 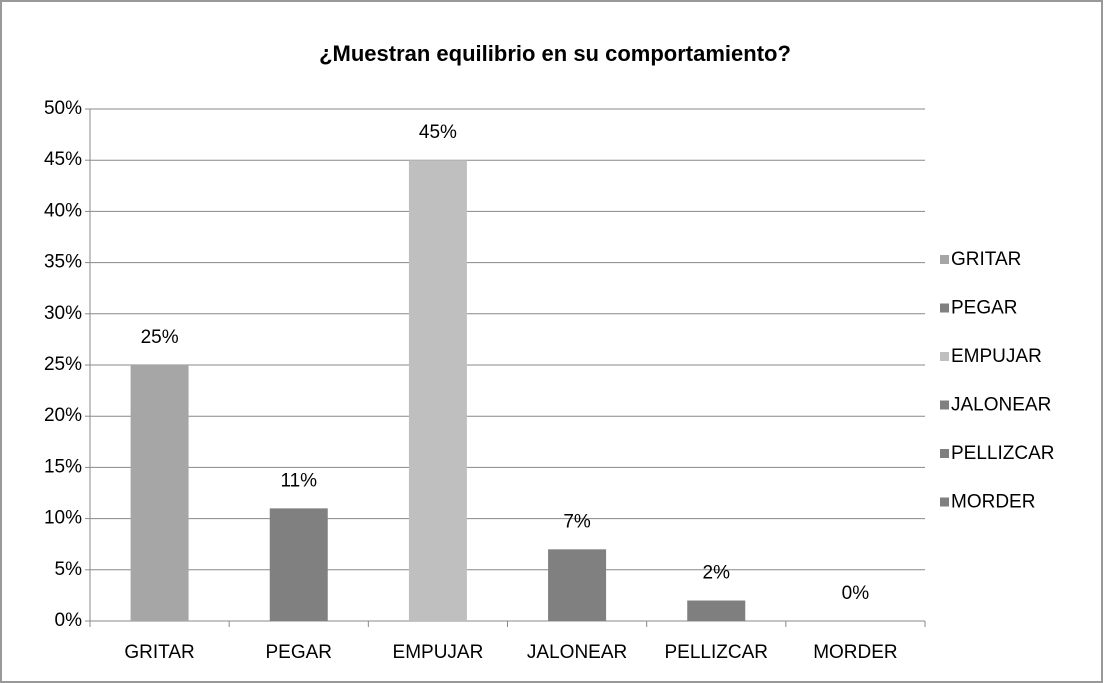 What do you see at coordinates (298, 652) in the screenshot?
I see `x-tick-label: PEGAR` at bounding box center [298, 652].